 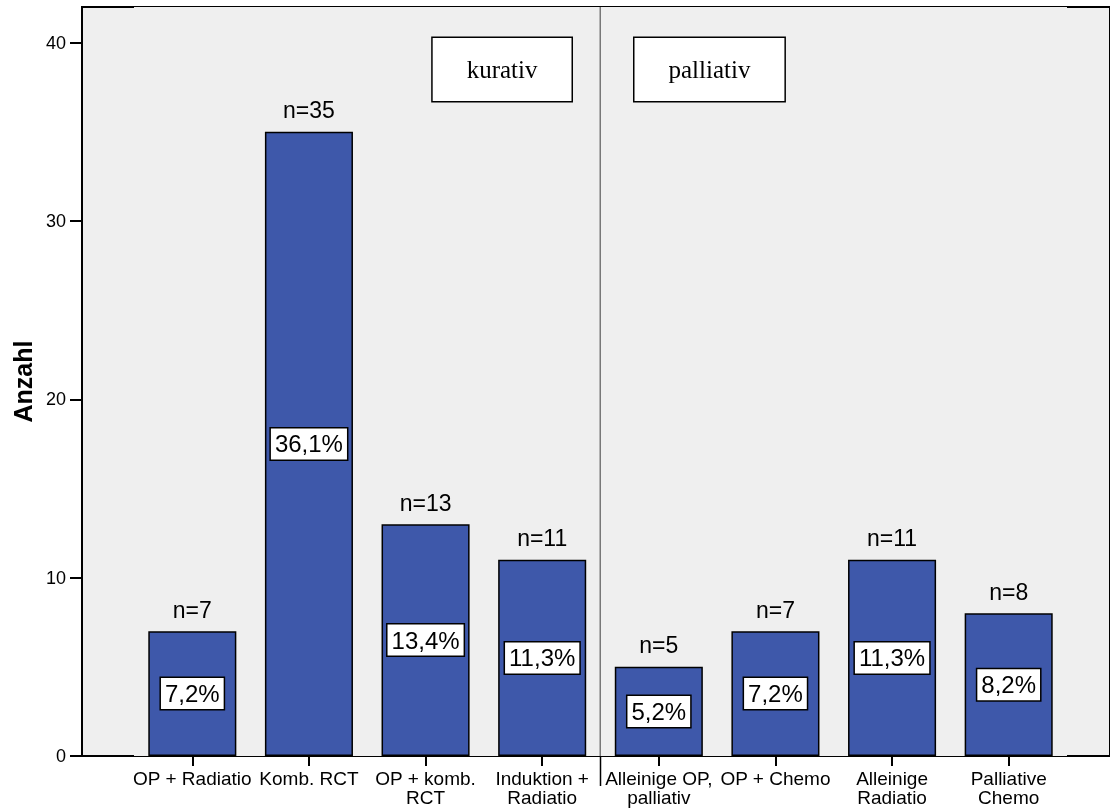 I want to click on x-tick-label: OP + Radiatio, so click(x=192, y=778).